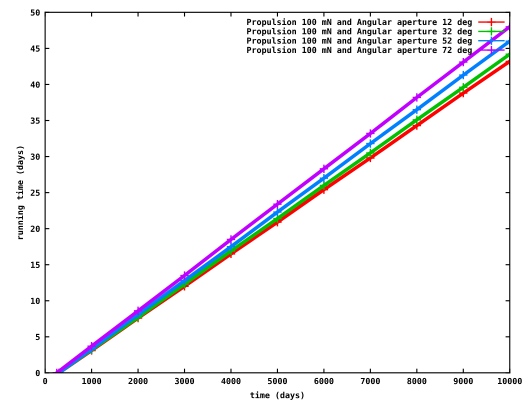 The image size is (531, 412). I want to click on x-tick-label: 6000, so click(324, 381).